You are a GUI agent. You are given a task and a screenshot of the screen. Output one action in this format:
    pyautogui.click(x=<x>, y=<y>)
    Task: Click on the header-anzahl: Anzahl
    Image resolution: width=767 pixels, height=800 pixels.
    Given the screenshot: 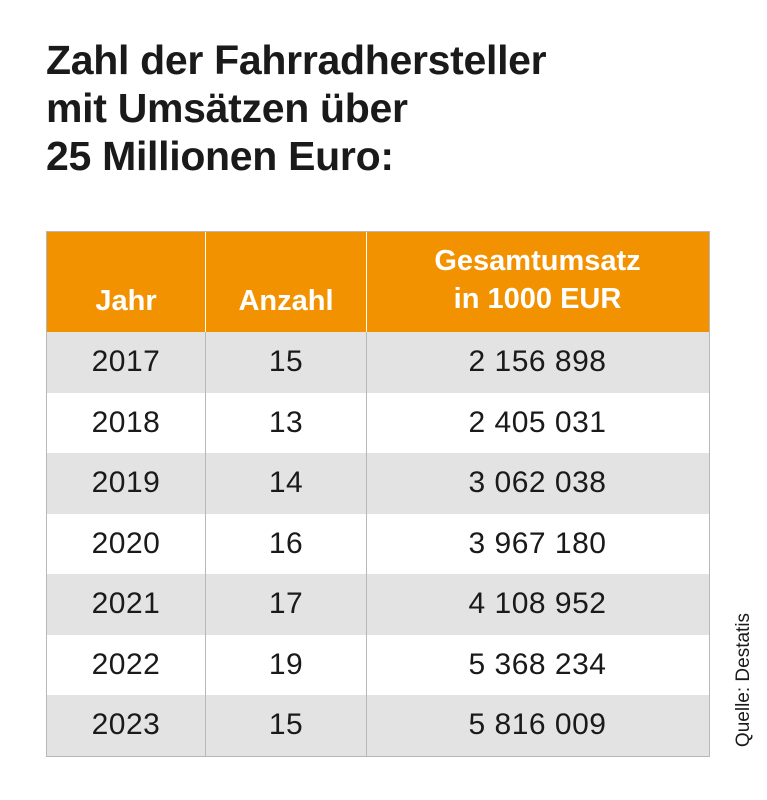 What is the action you would take?
    pyautogui.click(x=285, y=282)
    